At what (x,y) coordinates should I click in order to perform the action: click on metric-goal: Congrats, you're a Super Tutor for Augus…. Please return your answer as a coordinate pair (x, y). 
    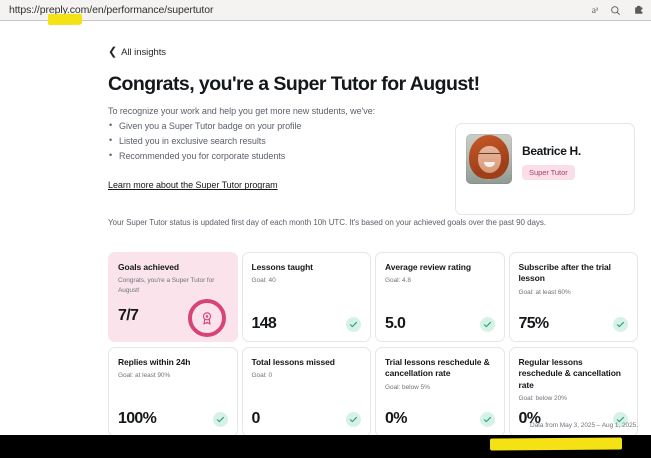
    Looking at the image, I should click on (166, 285).